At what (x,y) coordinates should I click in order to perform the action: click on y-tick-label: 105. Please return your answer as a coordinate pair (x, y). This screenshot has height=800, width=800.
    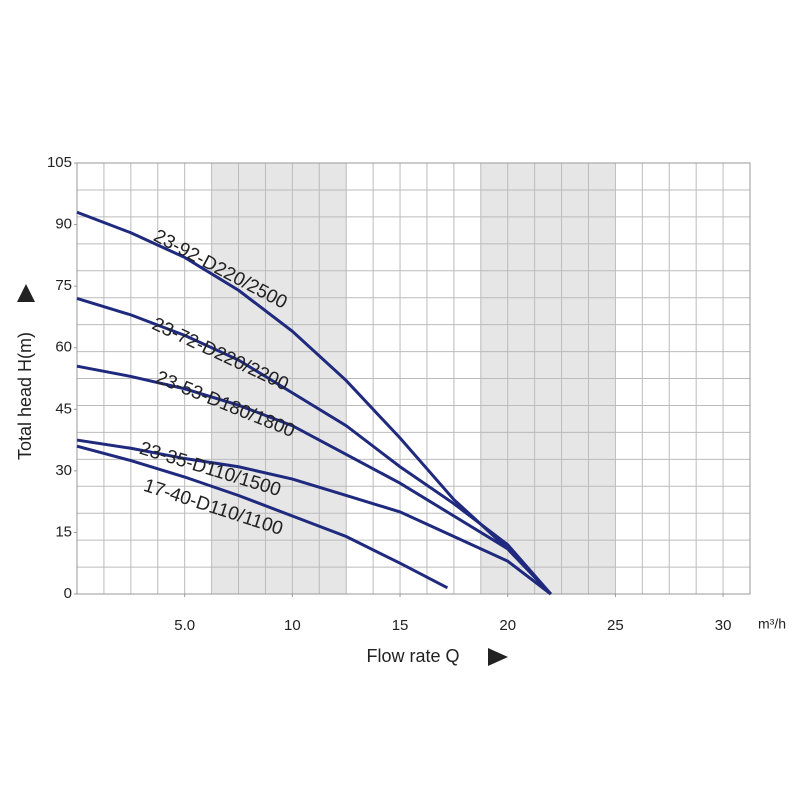
    Looking at the image, I should click on (59, 162).